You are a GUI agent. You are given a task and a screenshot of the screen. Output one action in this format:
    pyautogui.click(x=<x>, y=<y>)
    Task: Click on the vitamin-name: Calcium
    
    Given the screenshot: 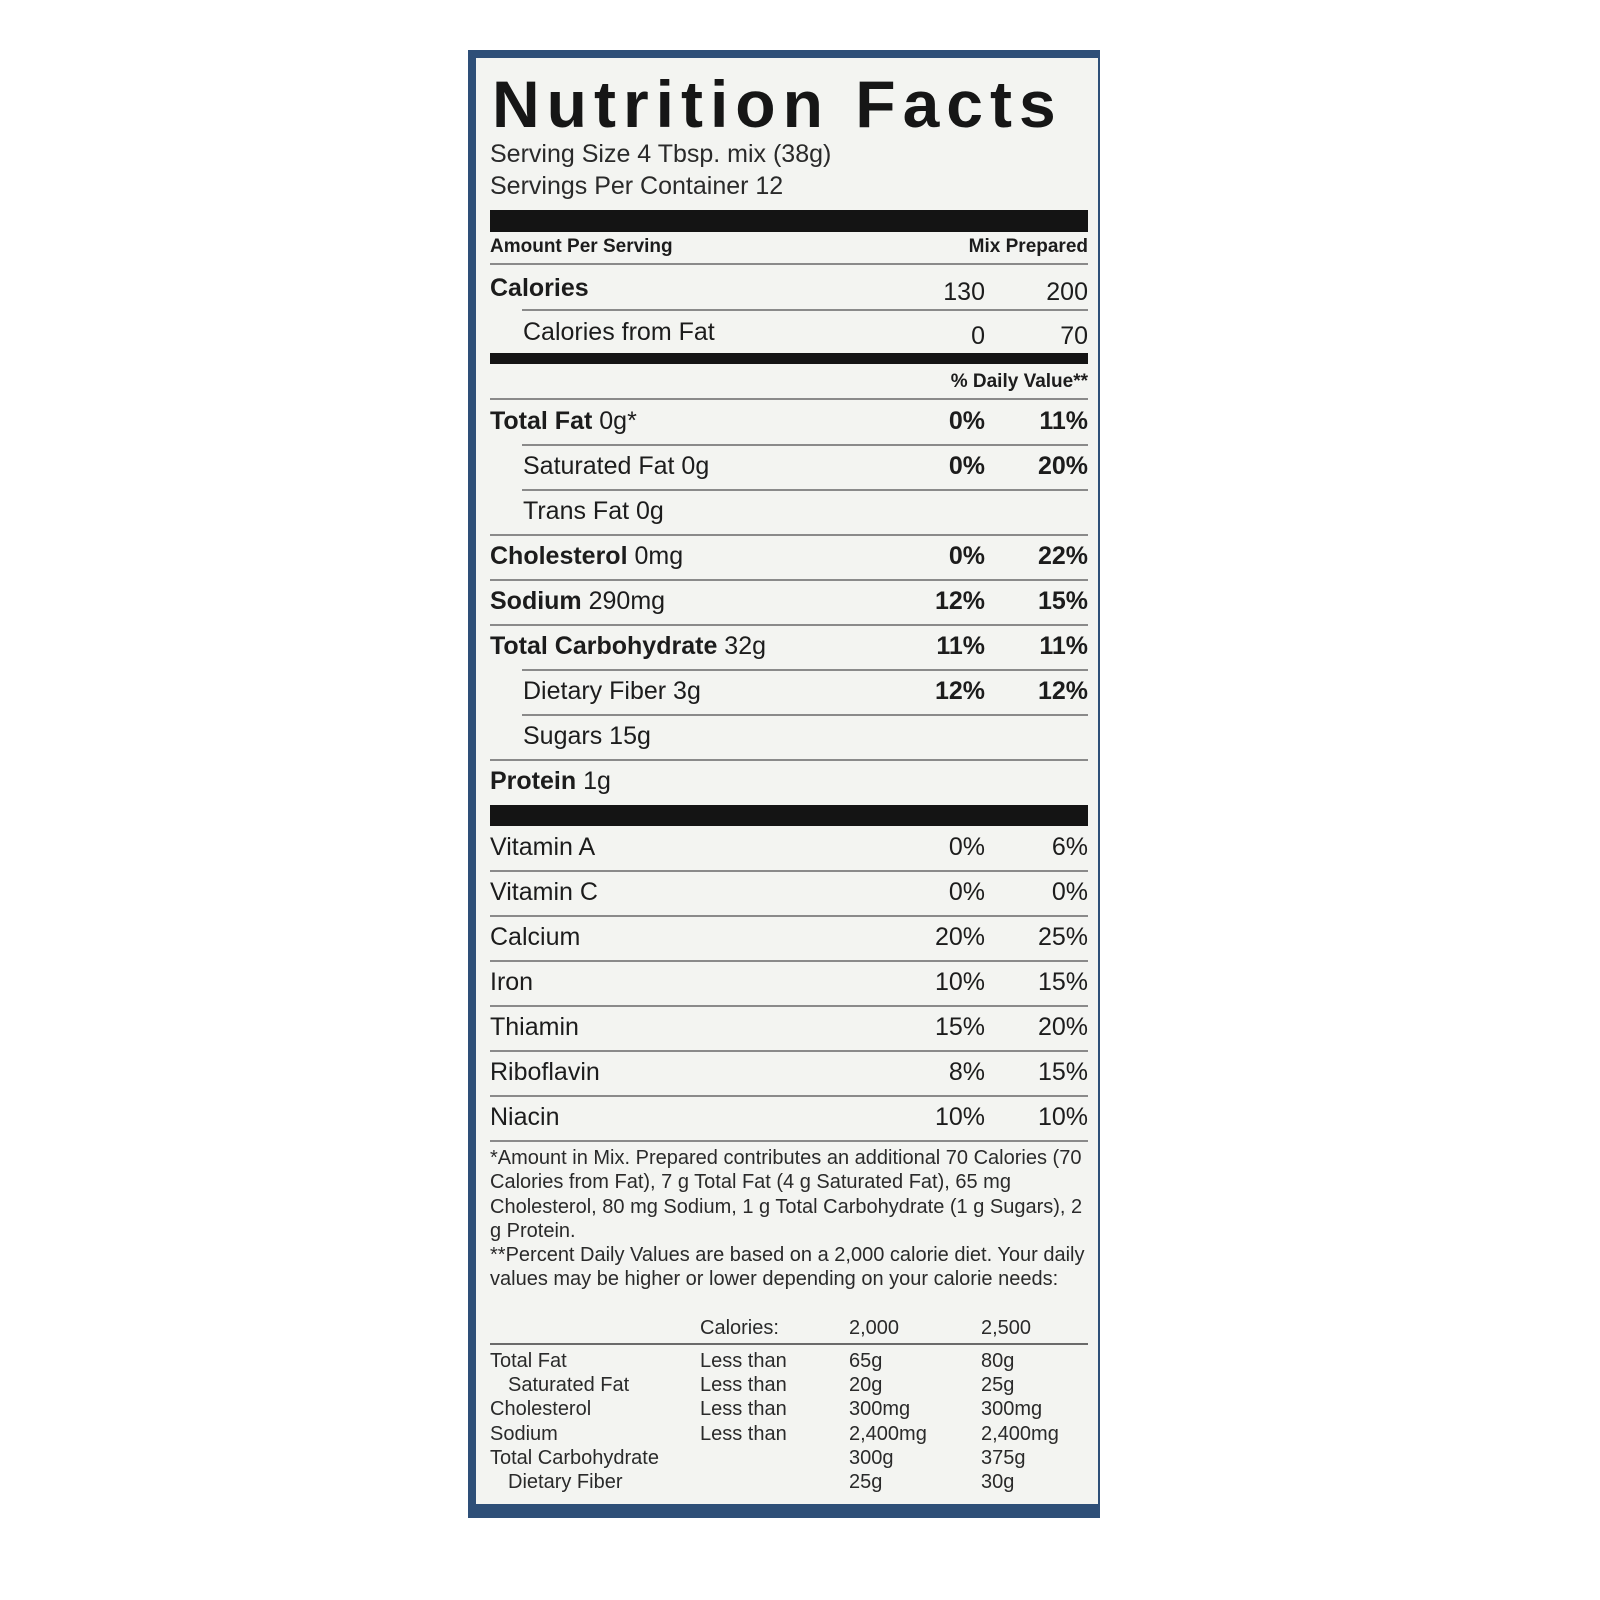 What is the action you would take?
    pyautogui.click(x=535, y=937)
    